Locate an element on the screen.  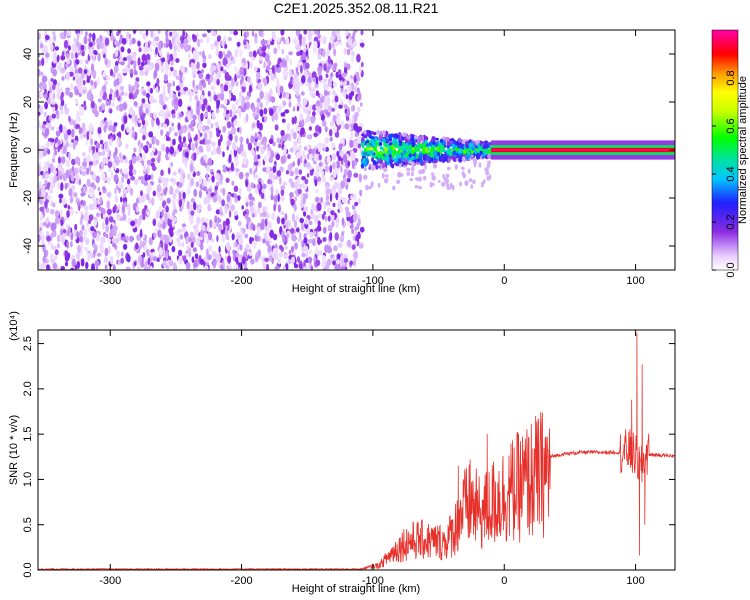
colorbar-tick-label: 0.8 is located at coordinates (731, 77).